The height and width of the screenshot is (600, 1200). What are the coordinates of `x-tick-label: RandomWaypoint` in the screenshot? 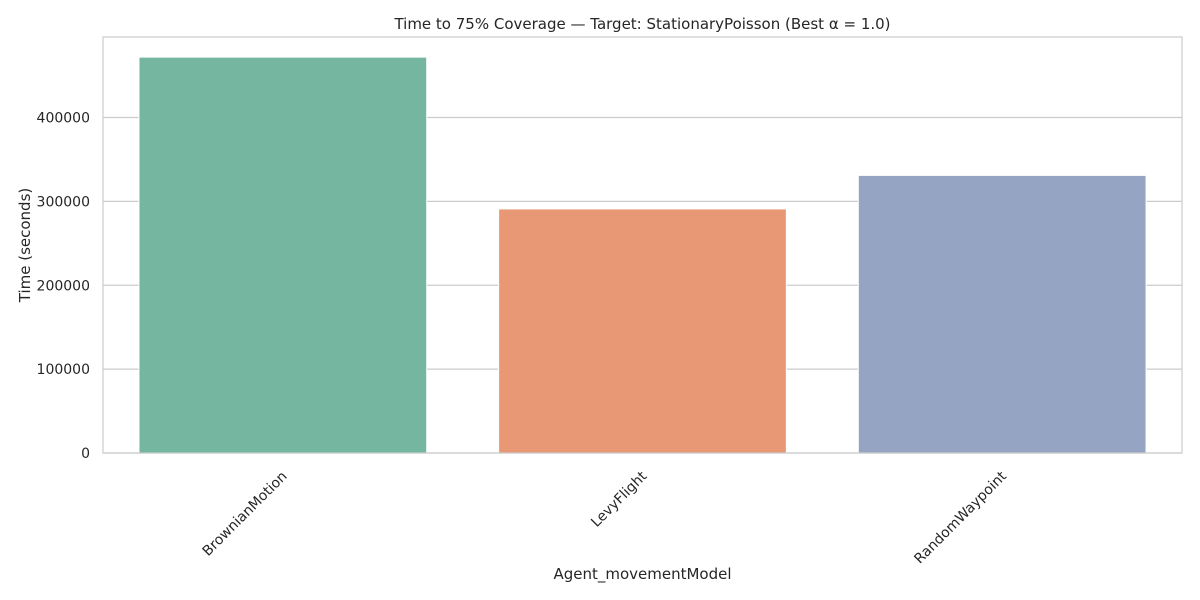 It's located at (960, 517).